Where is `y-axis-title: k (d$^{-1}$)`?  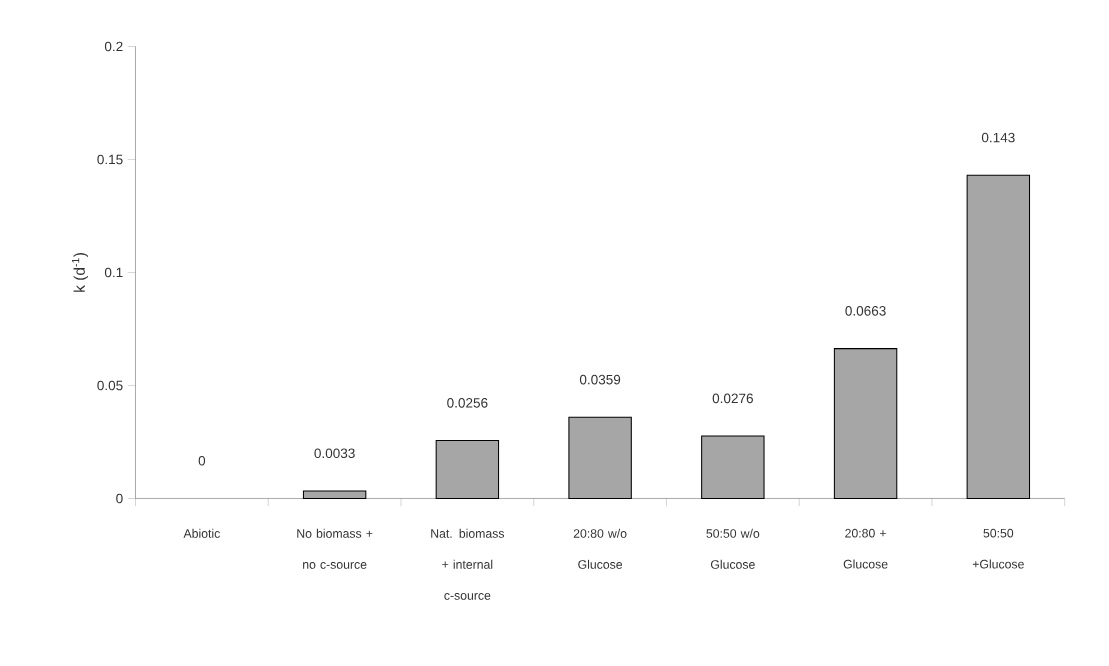 y-axis-title: k (d$^{-1}$) is located at coordinates (80, 272).